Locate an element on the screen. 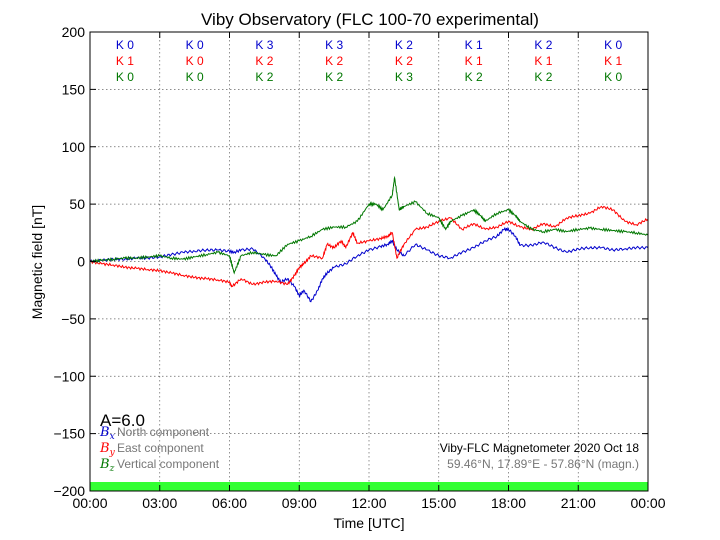  series-line-east is located at coordinates (369, 246).